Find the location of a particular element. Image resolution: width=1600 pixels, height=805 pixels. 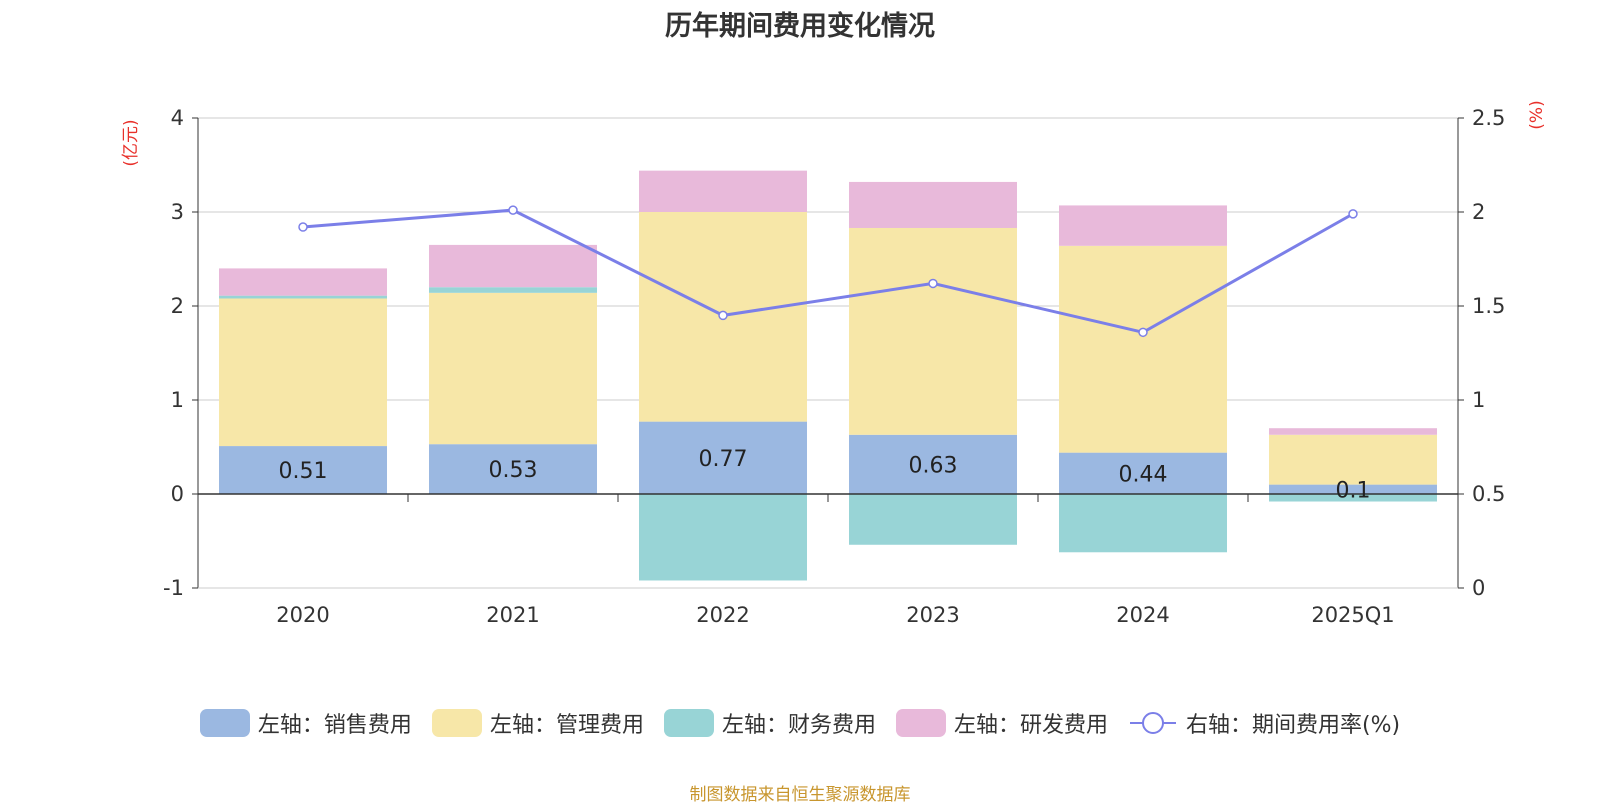

legend-item-sales: 左轴：销售费用 is located at coordinates (305, 723).